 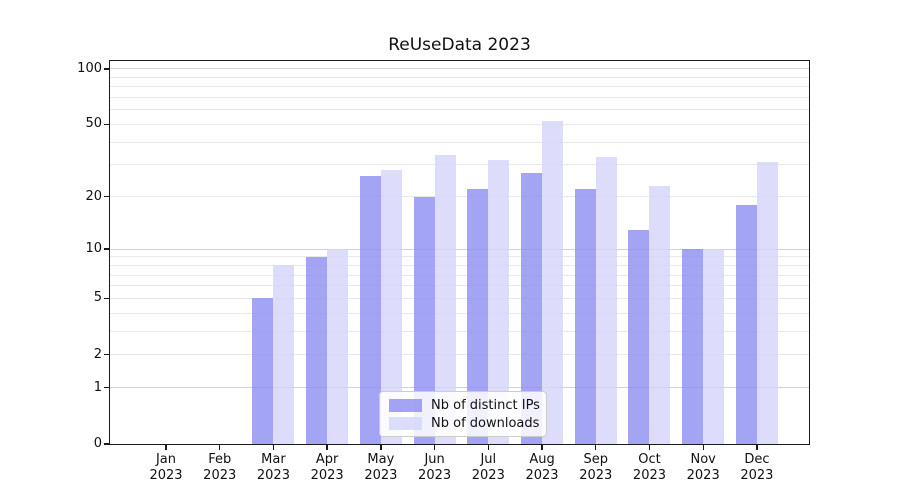 What do you see at coordinates (606, 300) in the screenshot?
I see `bar-sep-downloads` at bounding box center [606, 300].